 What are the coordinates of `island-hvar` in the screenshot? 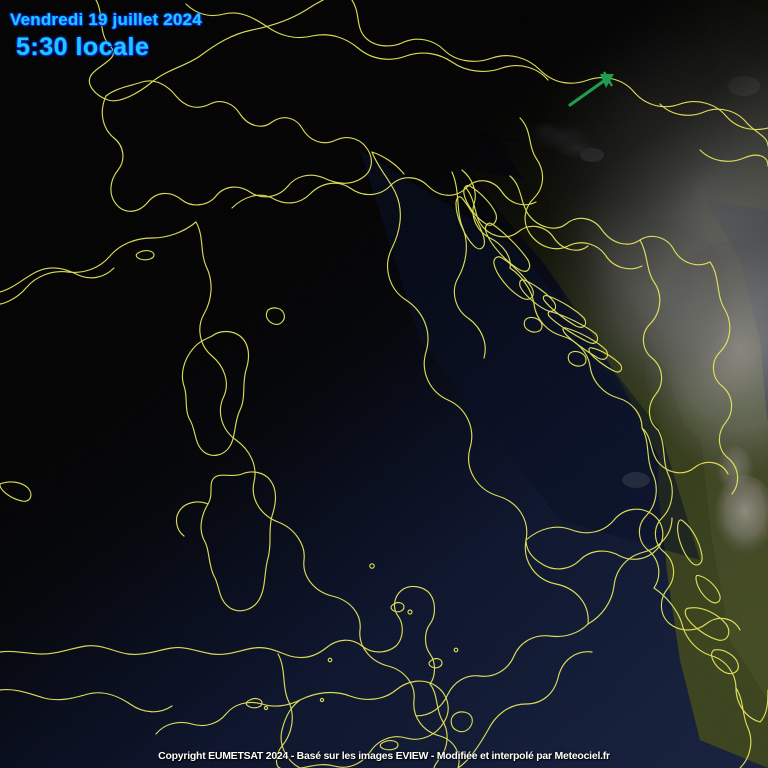 It's located at (573, 327).